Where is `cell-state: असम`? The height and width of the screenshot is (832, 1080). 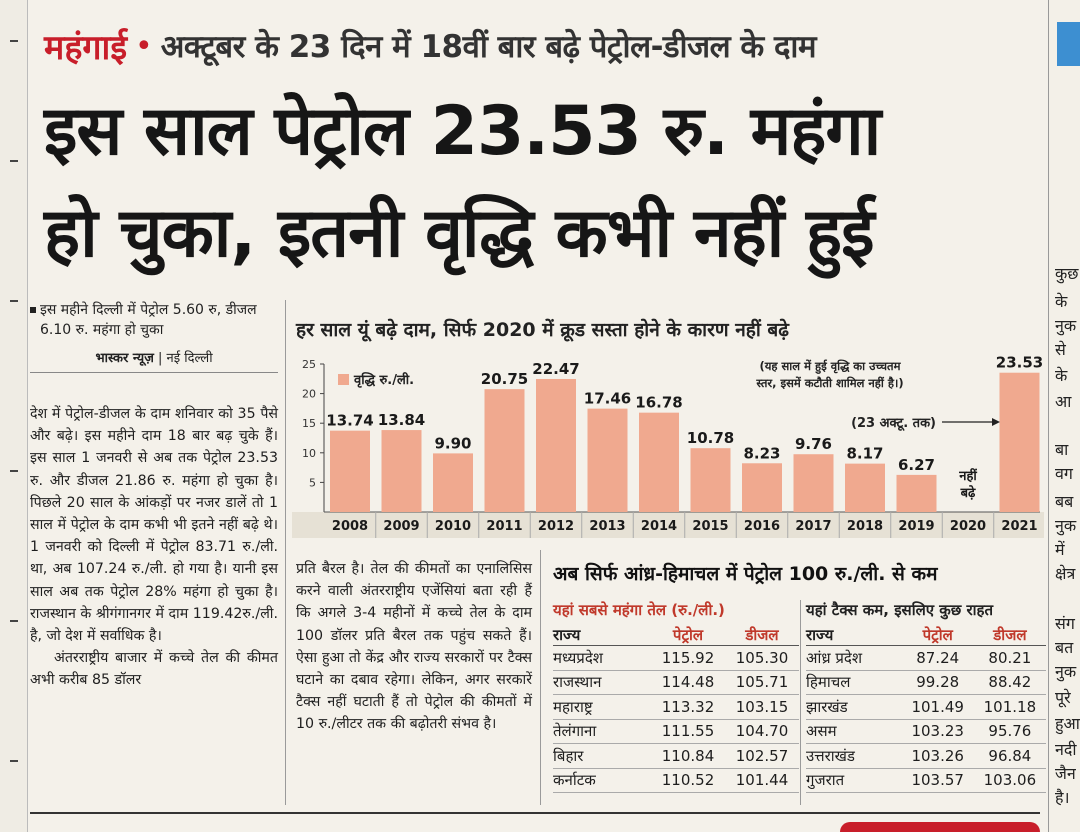
cell-state: असम is located at coordinates (821, 731).